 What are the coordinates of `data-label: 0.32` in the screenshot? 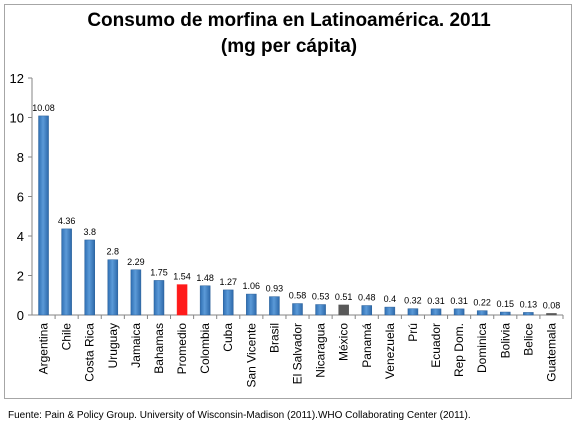 It's located at (413, 301).